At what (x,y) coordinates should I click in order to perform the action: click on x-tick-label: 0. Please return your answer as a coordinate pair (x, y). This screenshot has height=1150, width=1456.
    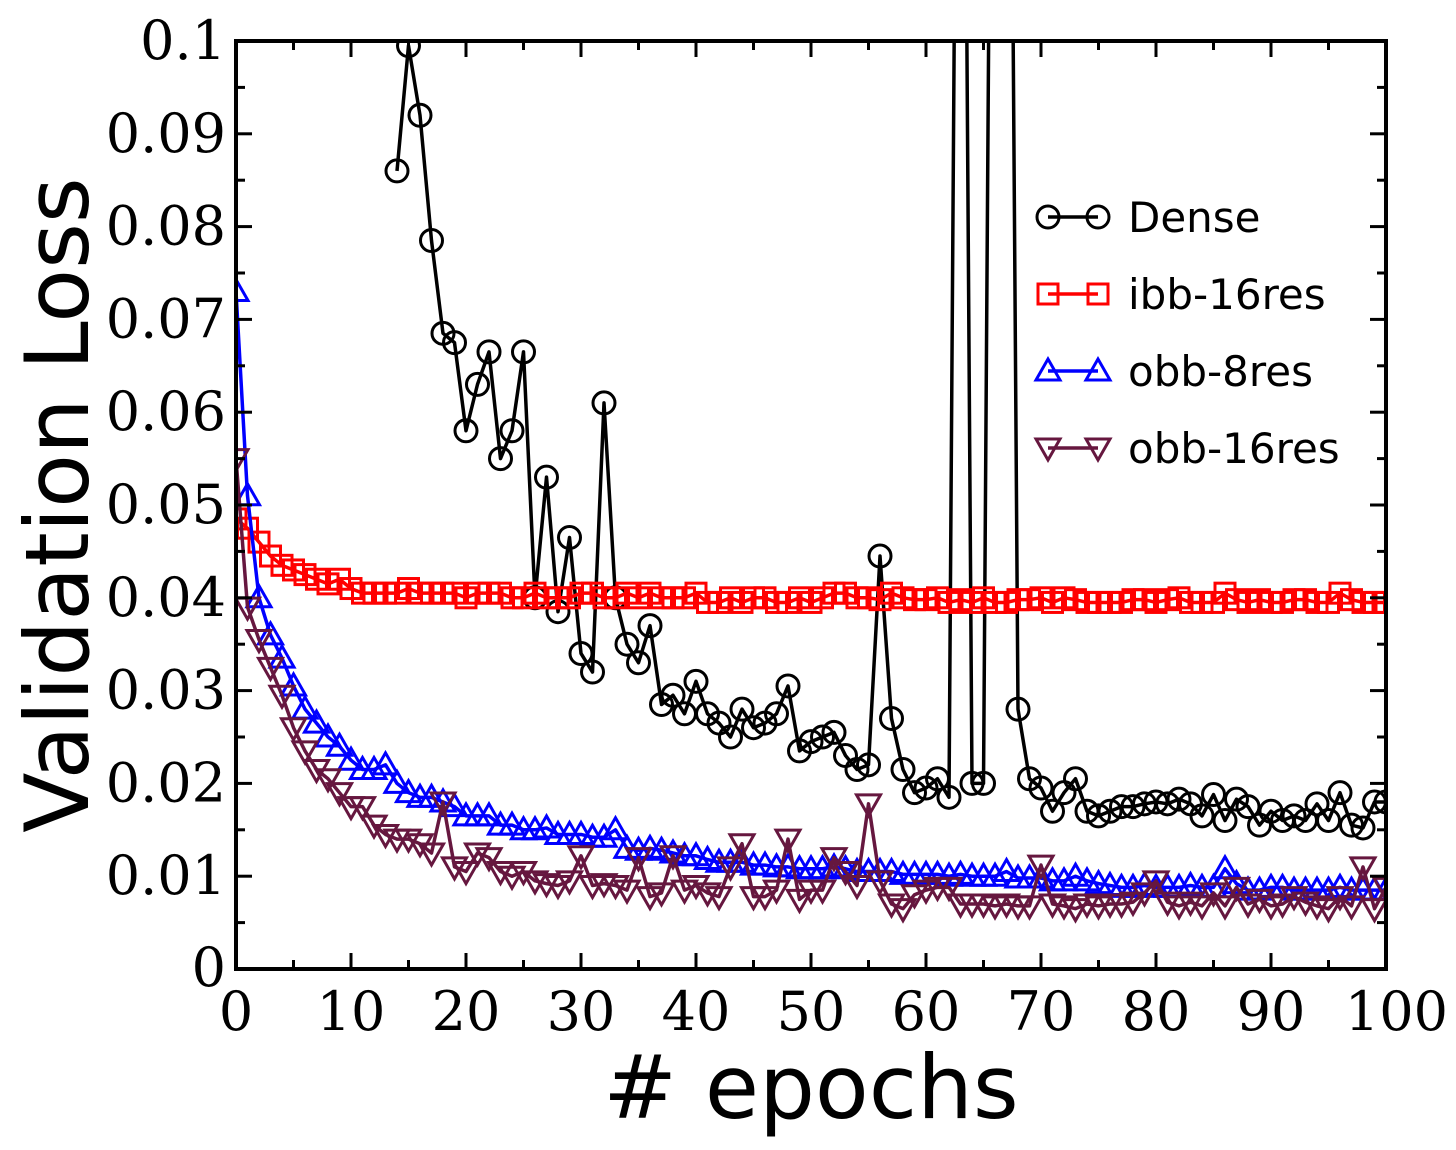
    Looking at the image, I should click on (236, 1011).